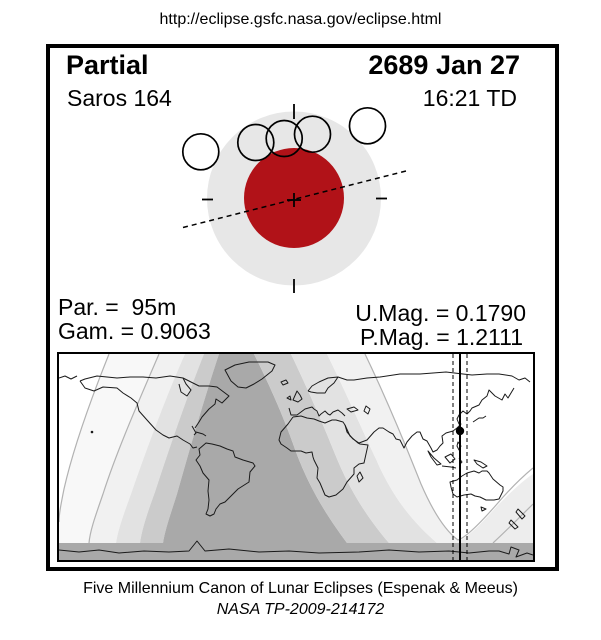  I want to click on moon-p4-circle, so click(367, 125).